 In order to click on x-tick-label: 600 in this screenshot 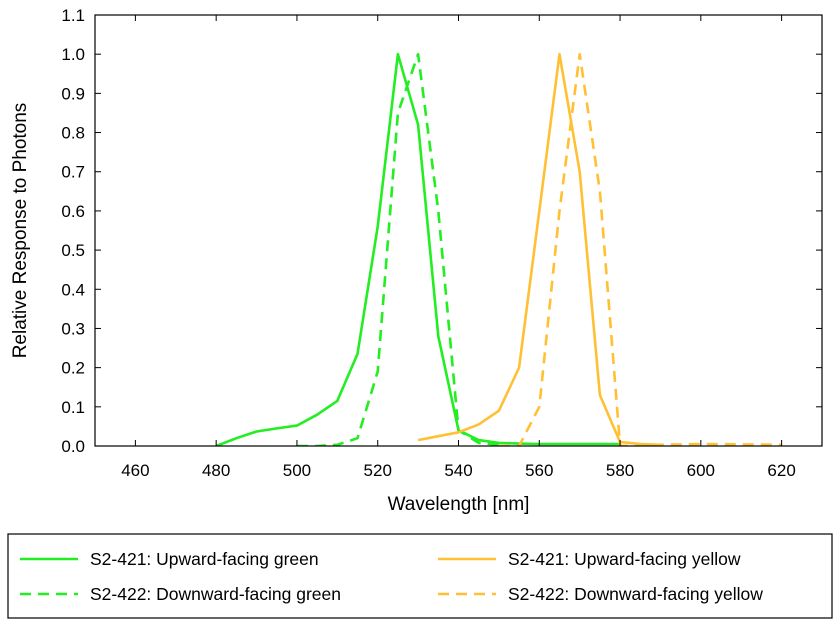, I will do `click(701, 470)`.